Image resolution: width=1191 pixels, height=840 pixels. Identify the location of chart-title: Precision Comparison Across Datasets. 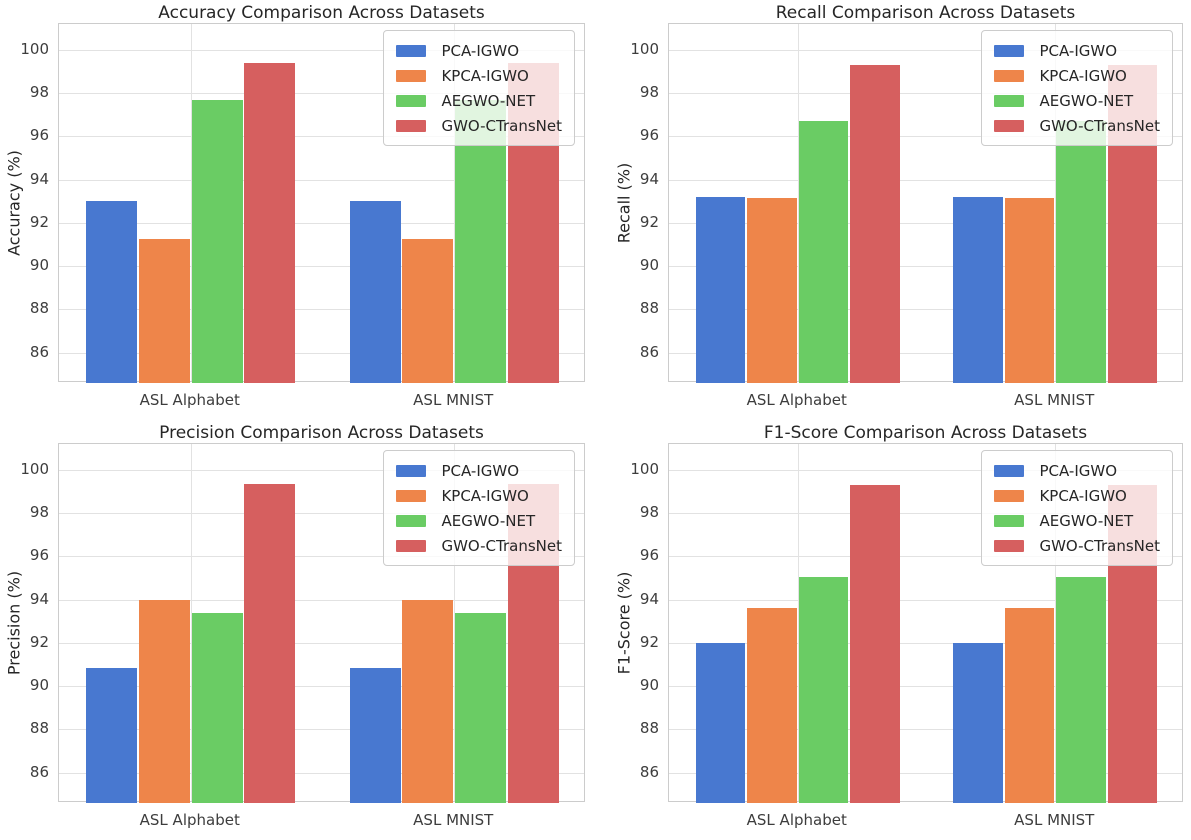
(321, 433).